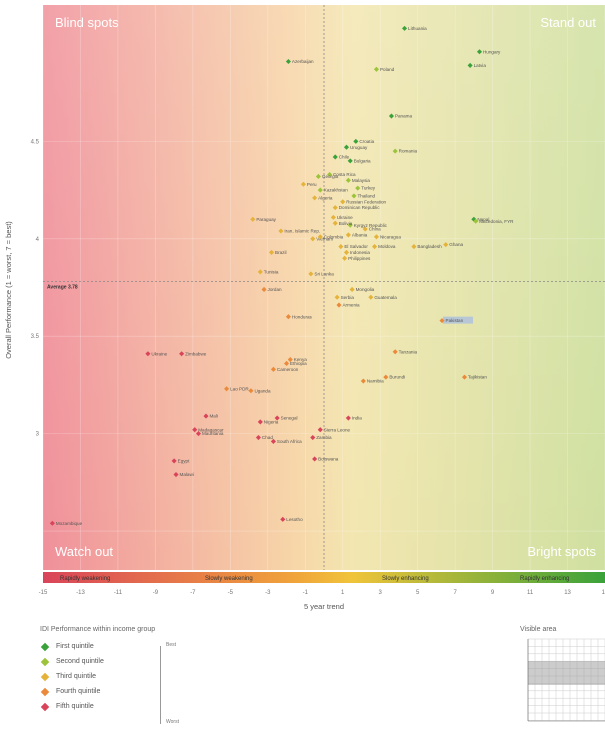  I want to click on data-point: Azerbaijan, so click(299, 61).